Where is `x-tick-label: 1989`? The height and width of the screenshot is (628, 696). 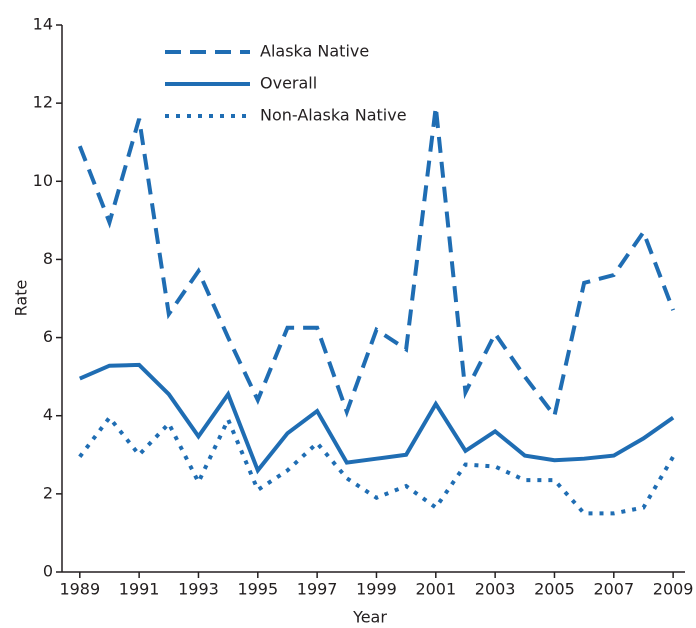
x-tick-label: 1989 is located at coordinates (79, 589).